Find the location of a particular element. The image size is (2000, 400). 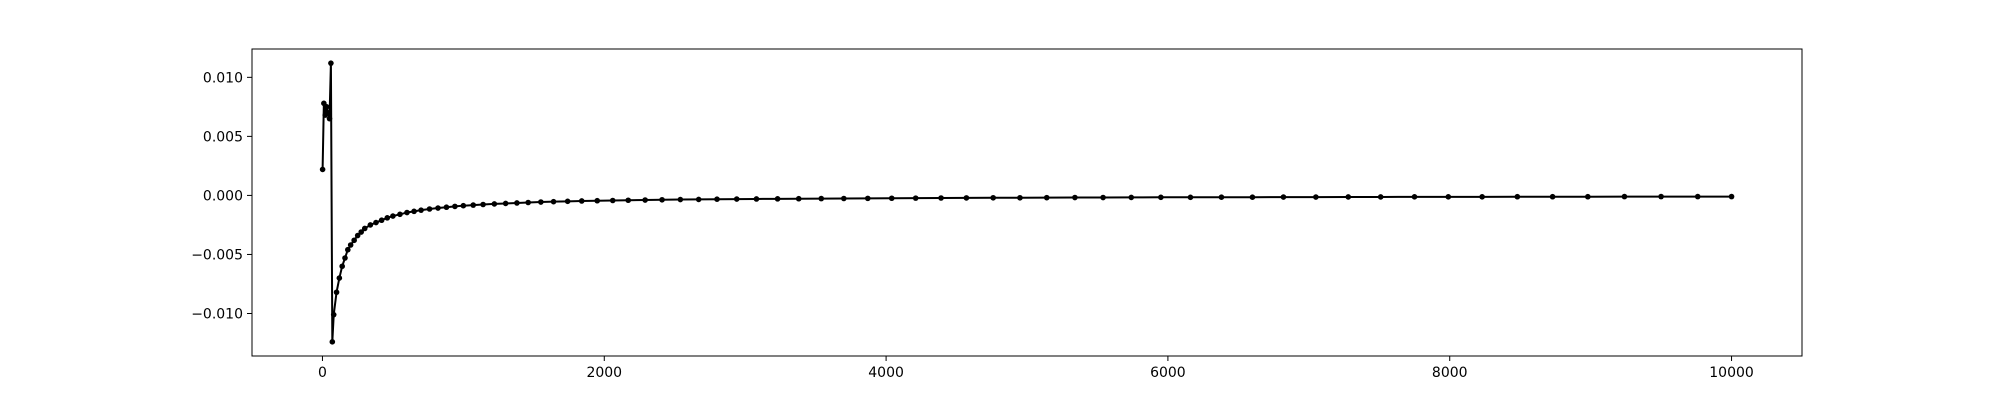

y-tick-label: −0.010 is located at coordinates (217, 314).